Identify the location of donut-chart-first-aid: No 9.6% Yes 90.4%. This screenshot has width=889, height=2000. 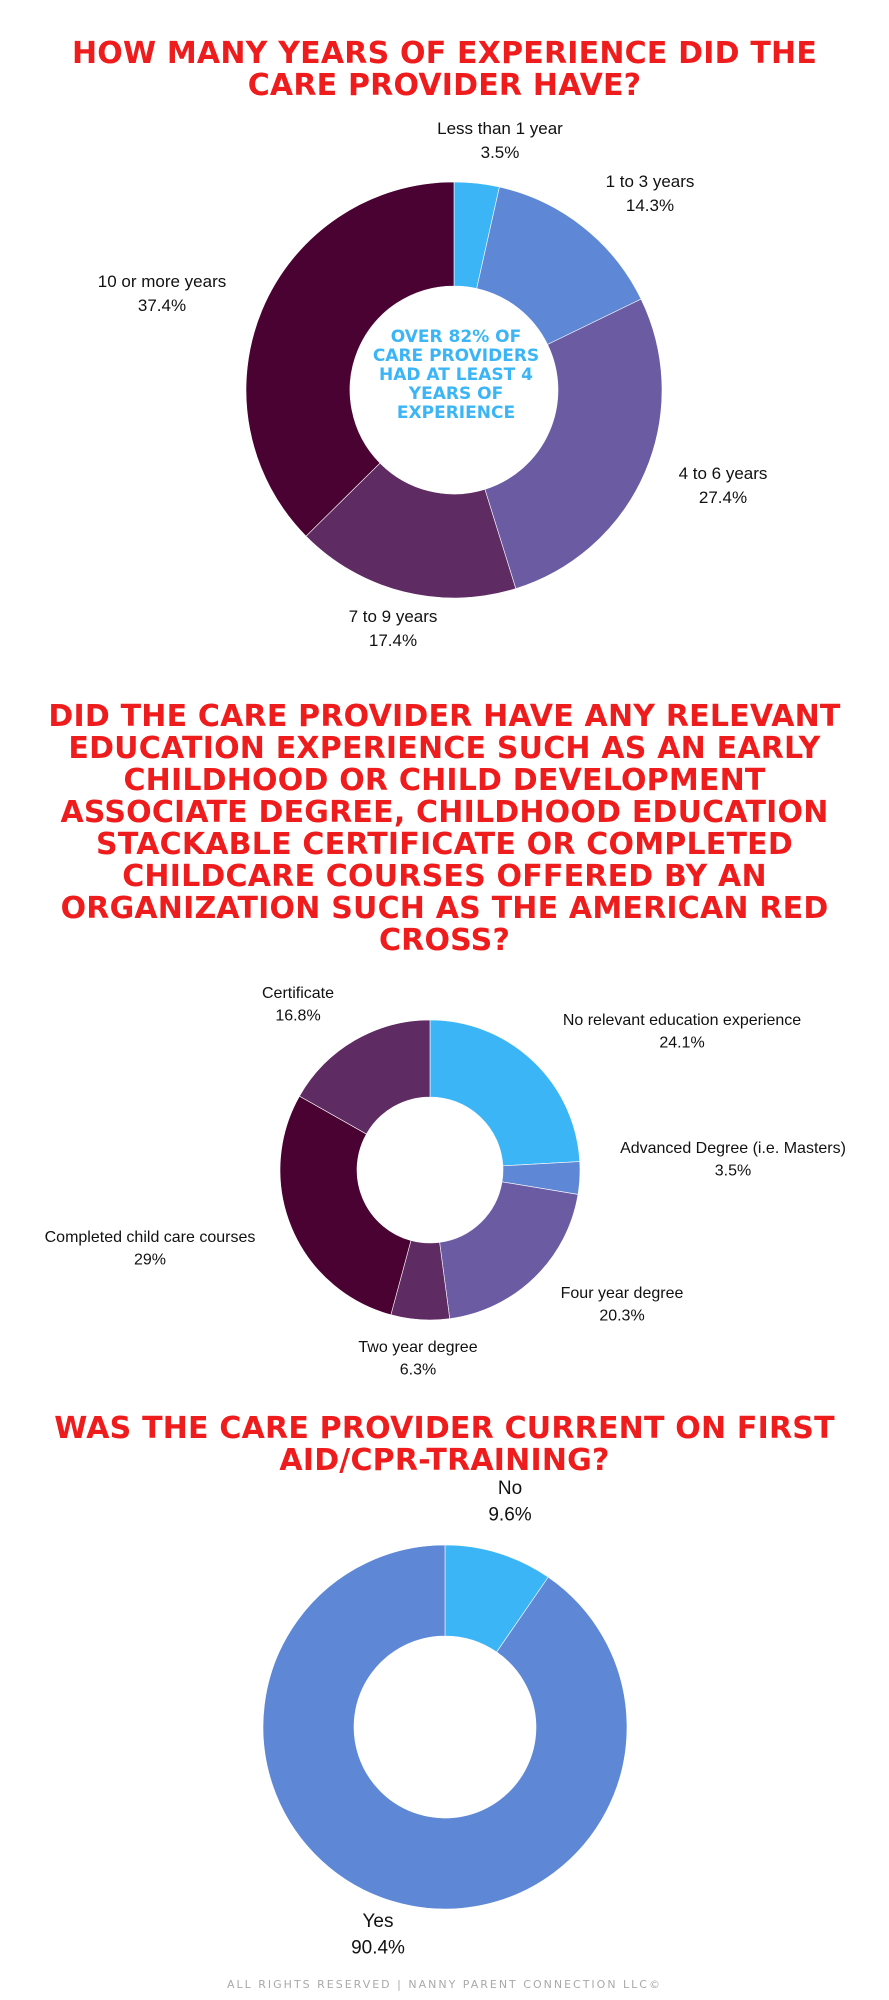
(445, 1718).